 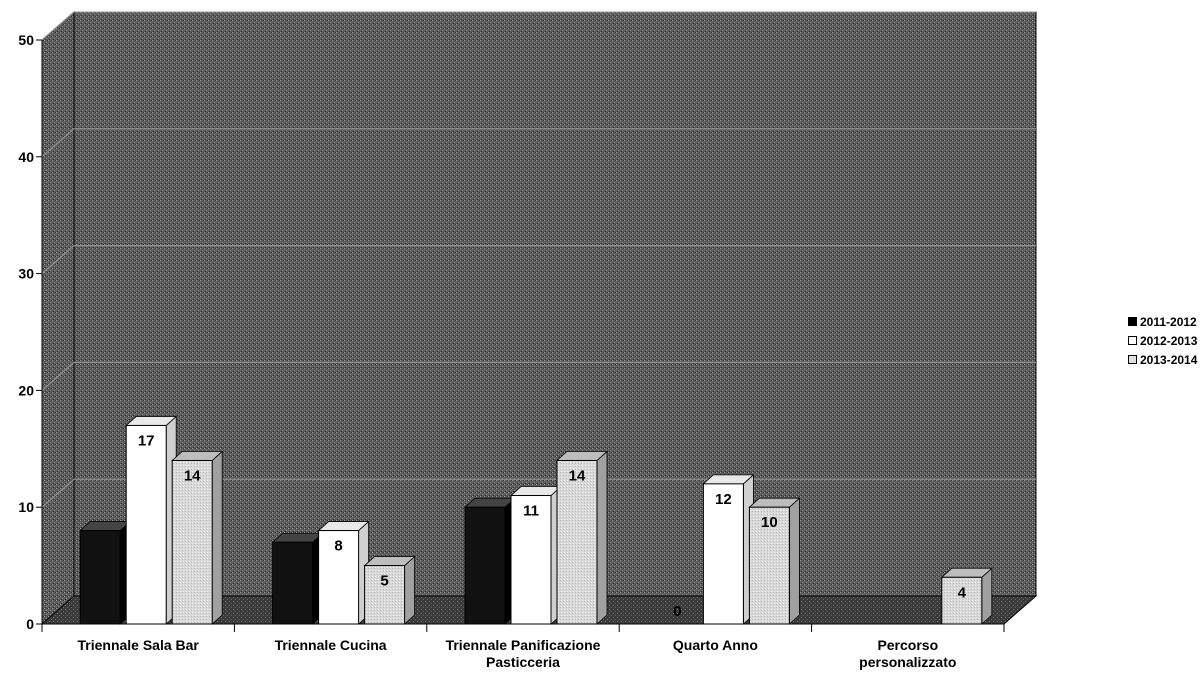 I want to click on legend-label-2011-2012: 2011-2012, so click(x=1168, y=321).